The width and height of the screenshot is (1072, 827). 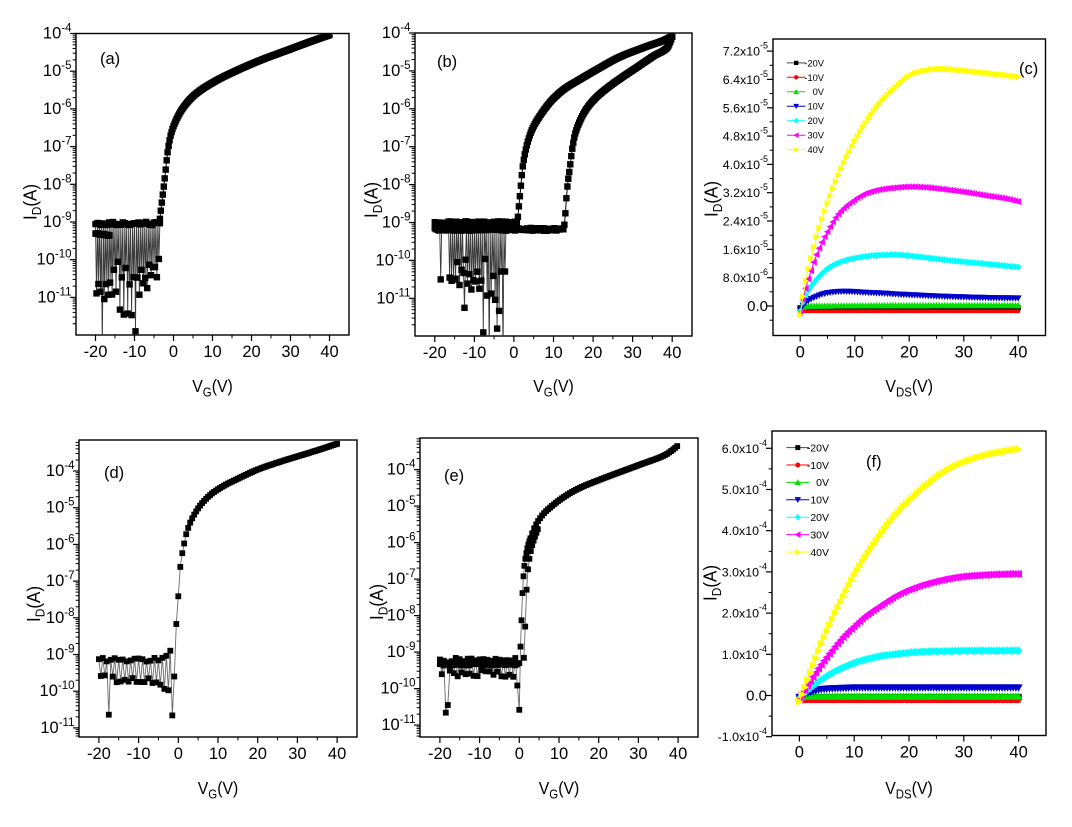 What do you see at coordinates (745, 78) in the screenshot?
I see `svg-text: 6.4x10⁻⁵` at bounding box center [745, 78].